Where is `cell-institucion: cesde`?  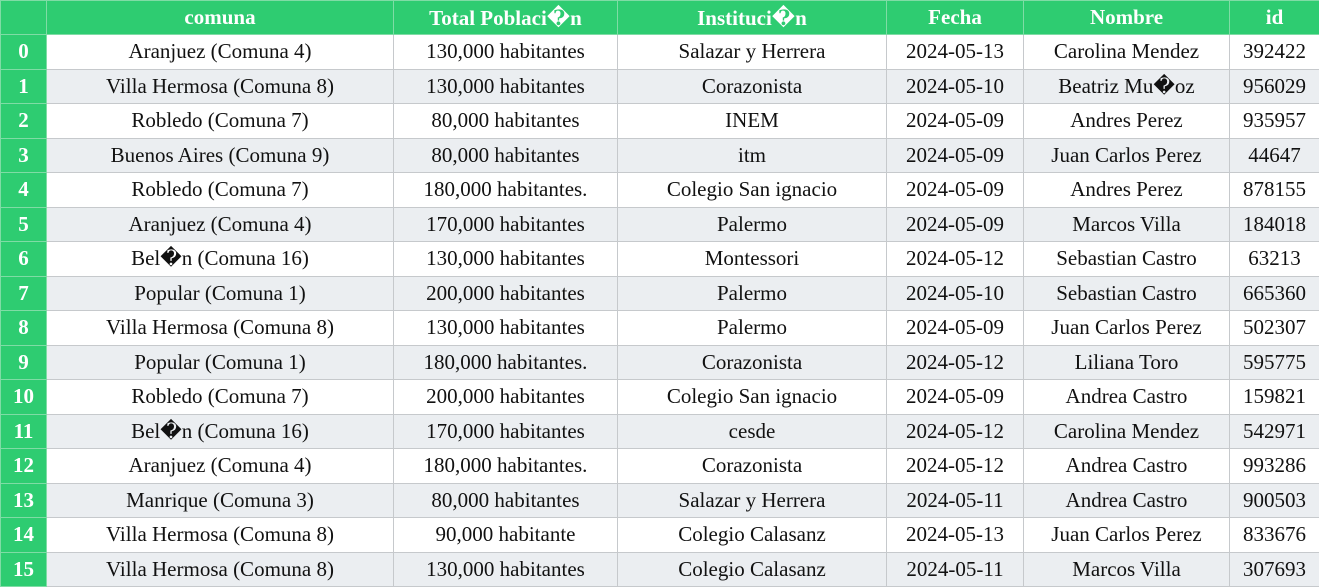
cell-institucion: cesde is located at coordinates (752, 431).